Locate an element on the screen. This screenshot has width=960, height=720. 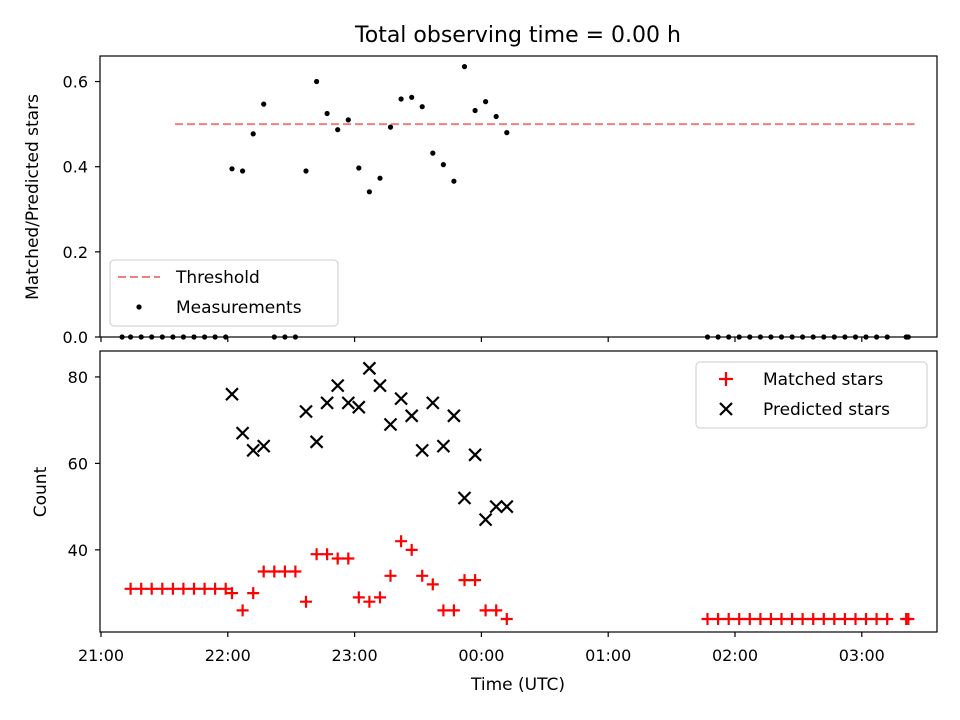
count-y-tick-label: 60 is located at coordinates (78, 463).